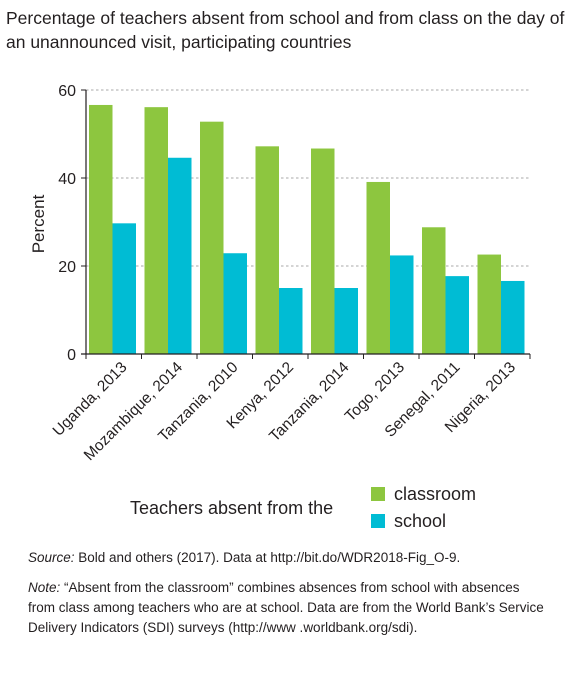 The image size is (582, 677). Describe the element at coordinates (38, 223) in the screenshot. I see `y-axis-label: Percent` at that location.